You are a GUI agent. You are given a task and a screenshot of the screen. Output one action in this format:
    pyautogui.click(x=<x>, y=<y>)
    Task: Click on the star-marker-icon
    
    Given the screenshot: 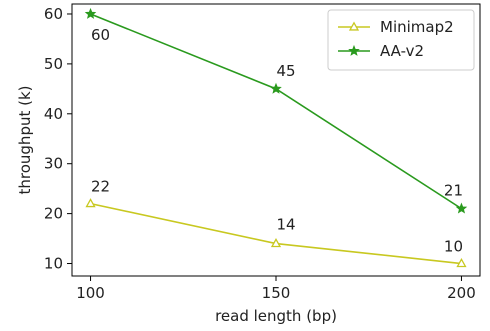 What is the action you would take?
    pyautogui.click(x=354, y=50)
    